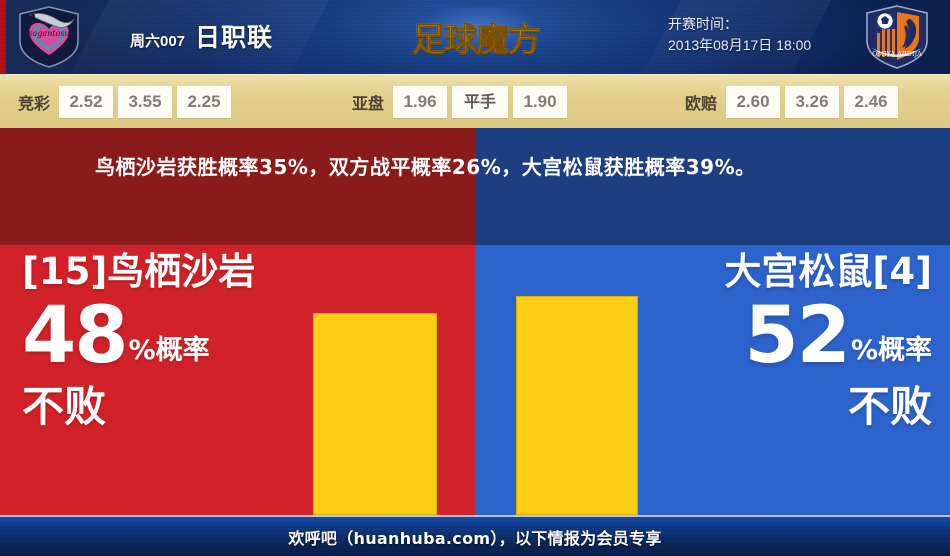 The width and height of the screenshot is (950, 556). What do you see at coordinates (577, 405) in the screenshot?
I see `away-probability-bar` at bounding box center [577, 405].